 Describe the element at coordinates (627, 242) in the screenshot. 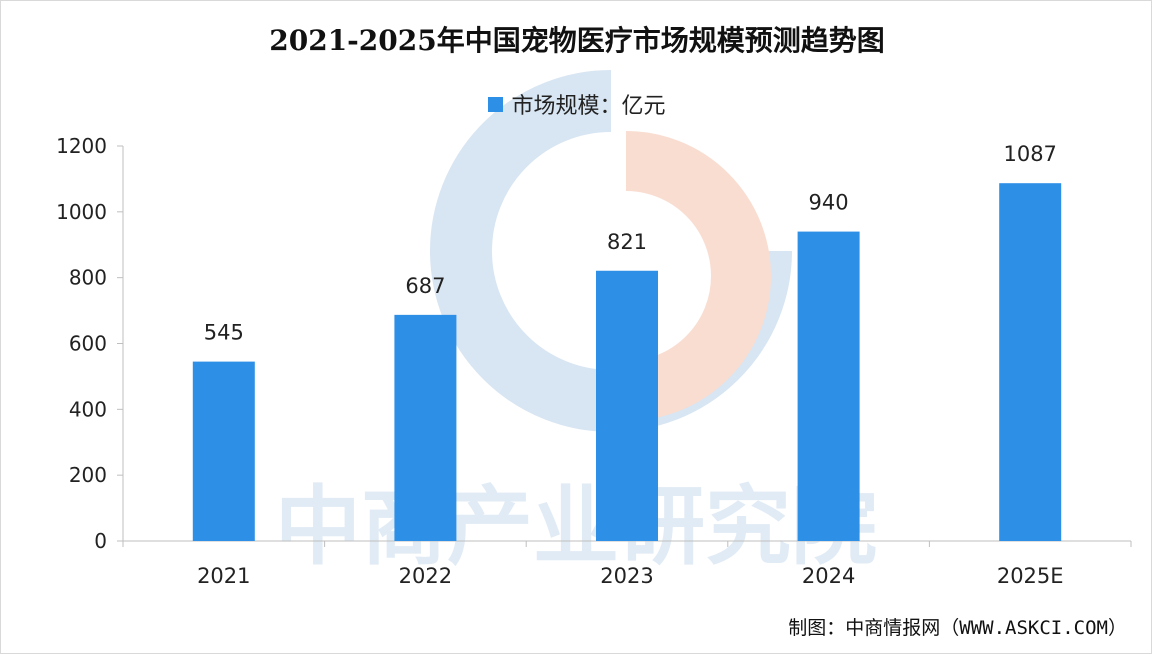

I see `data-label-2023: 821` at that location.